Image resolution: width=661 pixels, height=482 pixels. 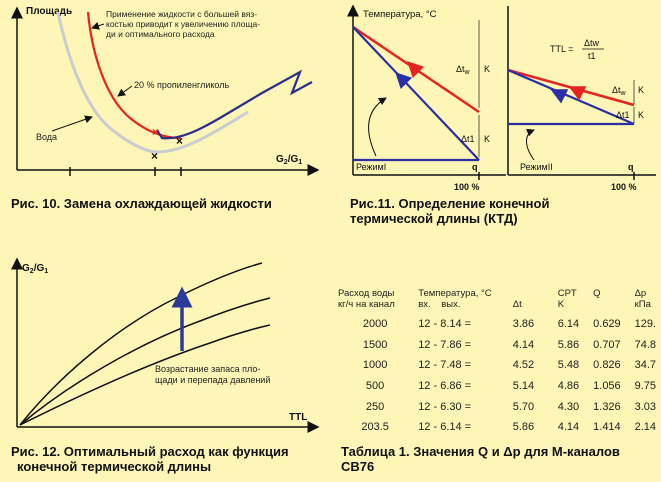 I want to click on cell-q: 1.326, so click(x=607, y=406).